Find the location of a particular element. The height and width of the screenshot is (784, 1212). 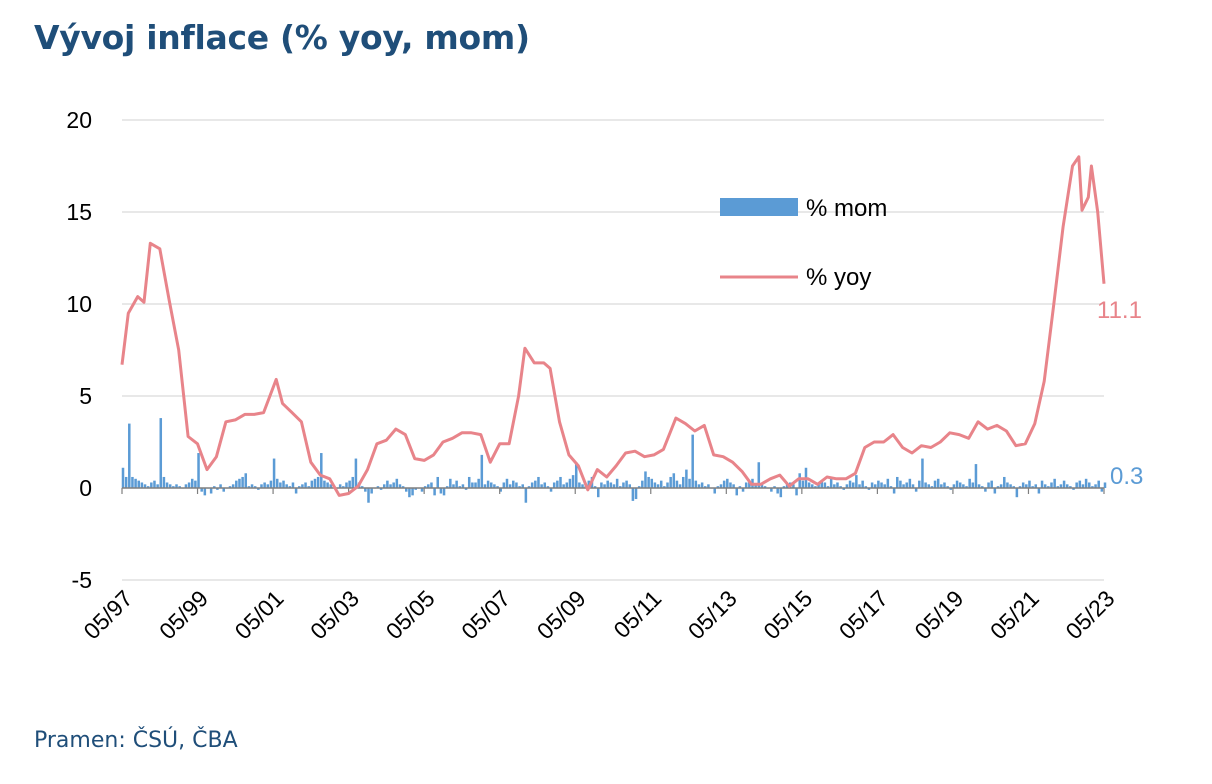

legend-mom-swatch is located at coordinates (759, 207).